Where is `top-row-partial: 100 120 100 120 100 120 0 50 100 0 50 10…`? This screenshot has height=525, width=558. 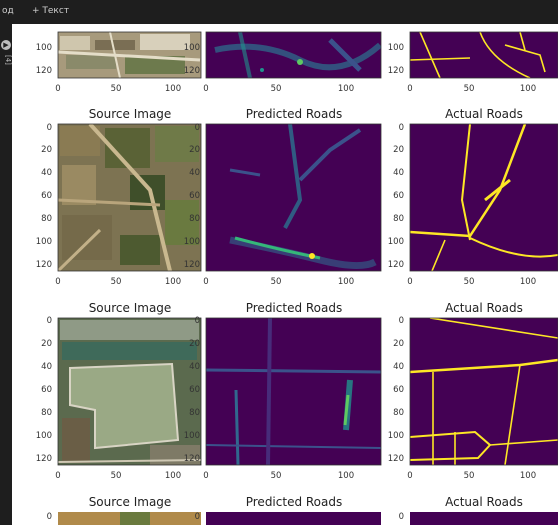 top-row-partial: 100 120 100 120 100 120 0 50 100 0 50 10… is located at coordinates (297, 62).